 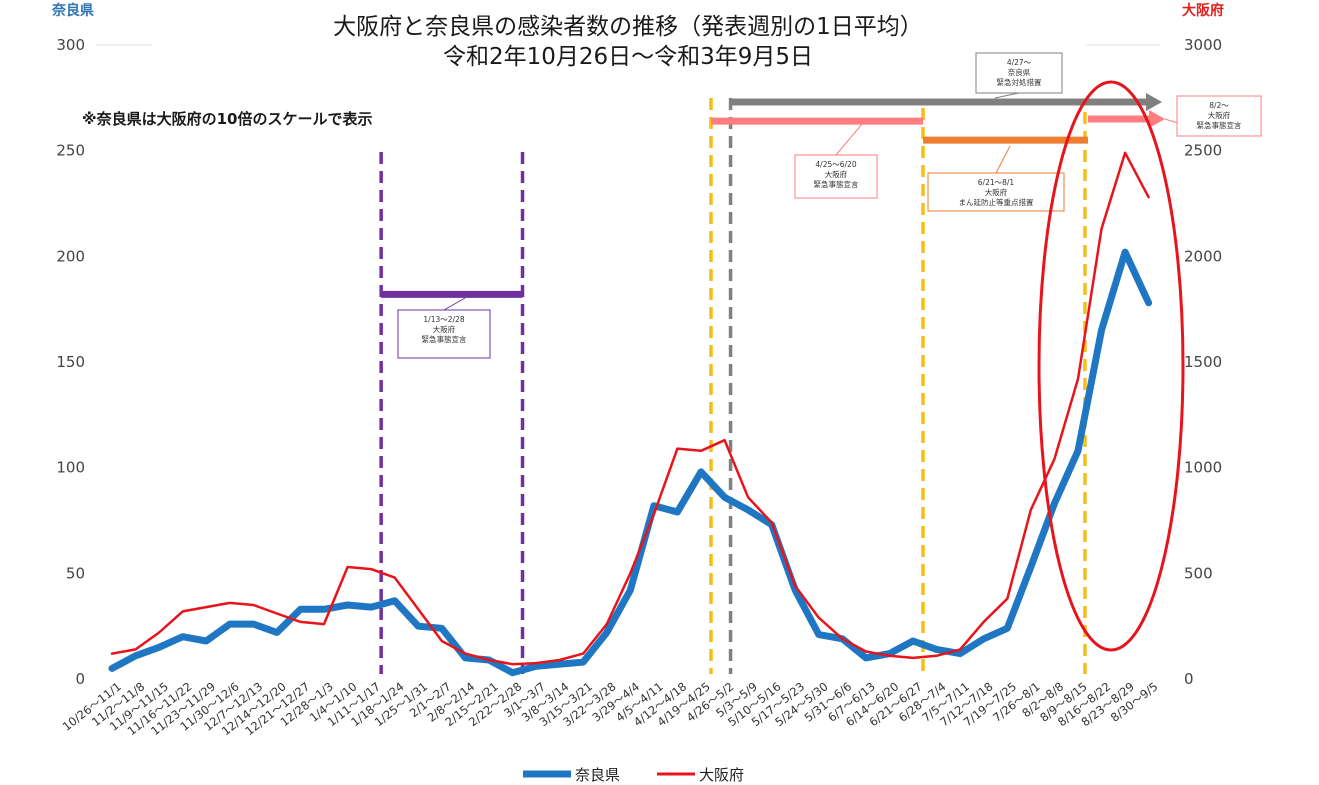 What do you see at coordinates (721, 775) in the screenshot?
I see `legend-label-1: 大阪府` at bounding box center [721, 775].